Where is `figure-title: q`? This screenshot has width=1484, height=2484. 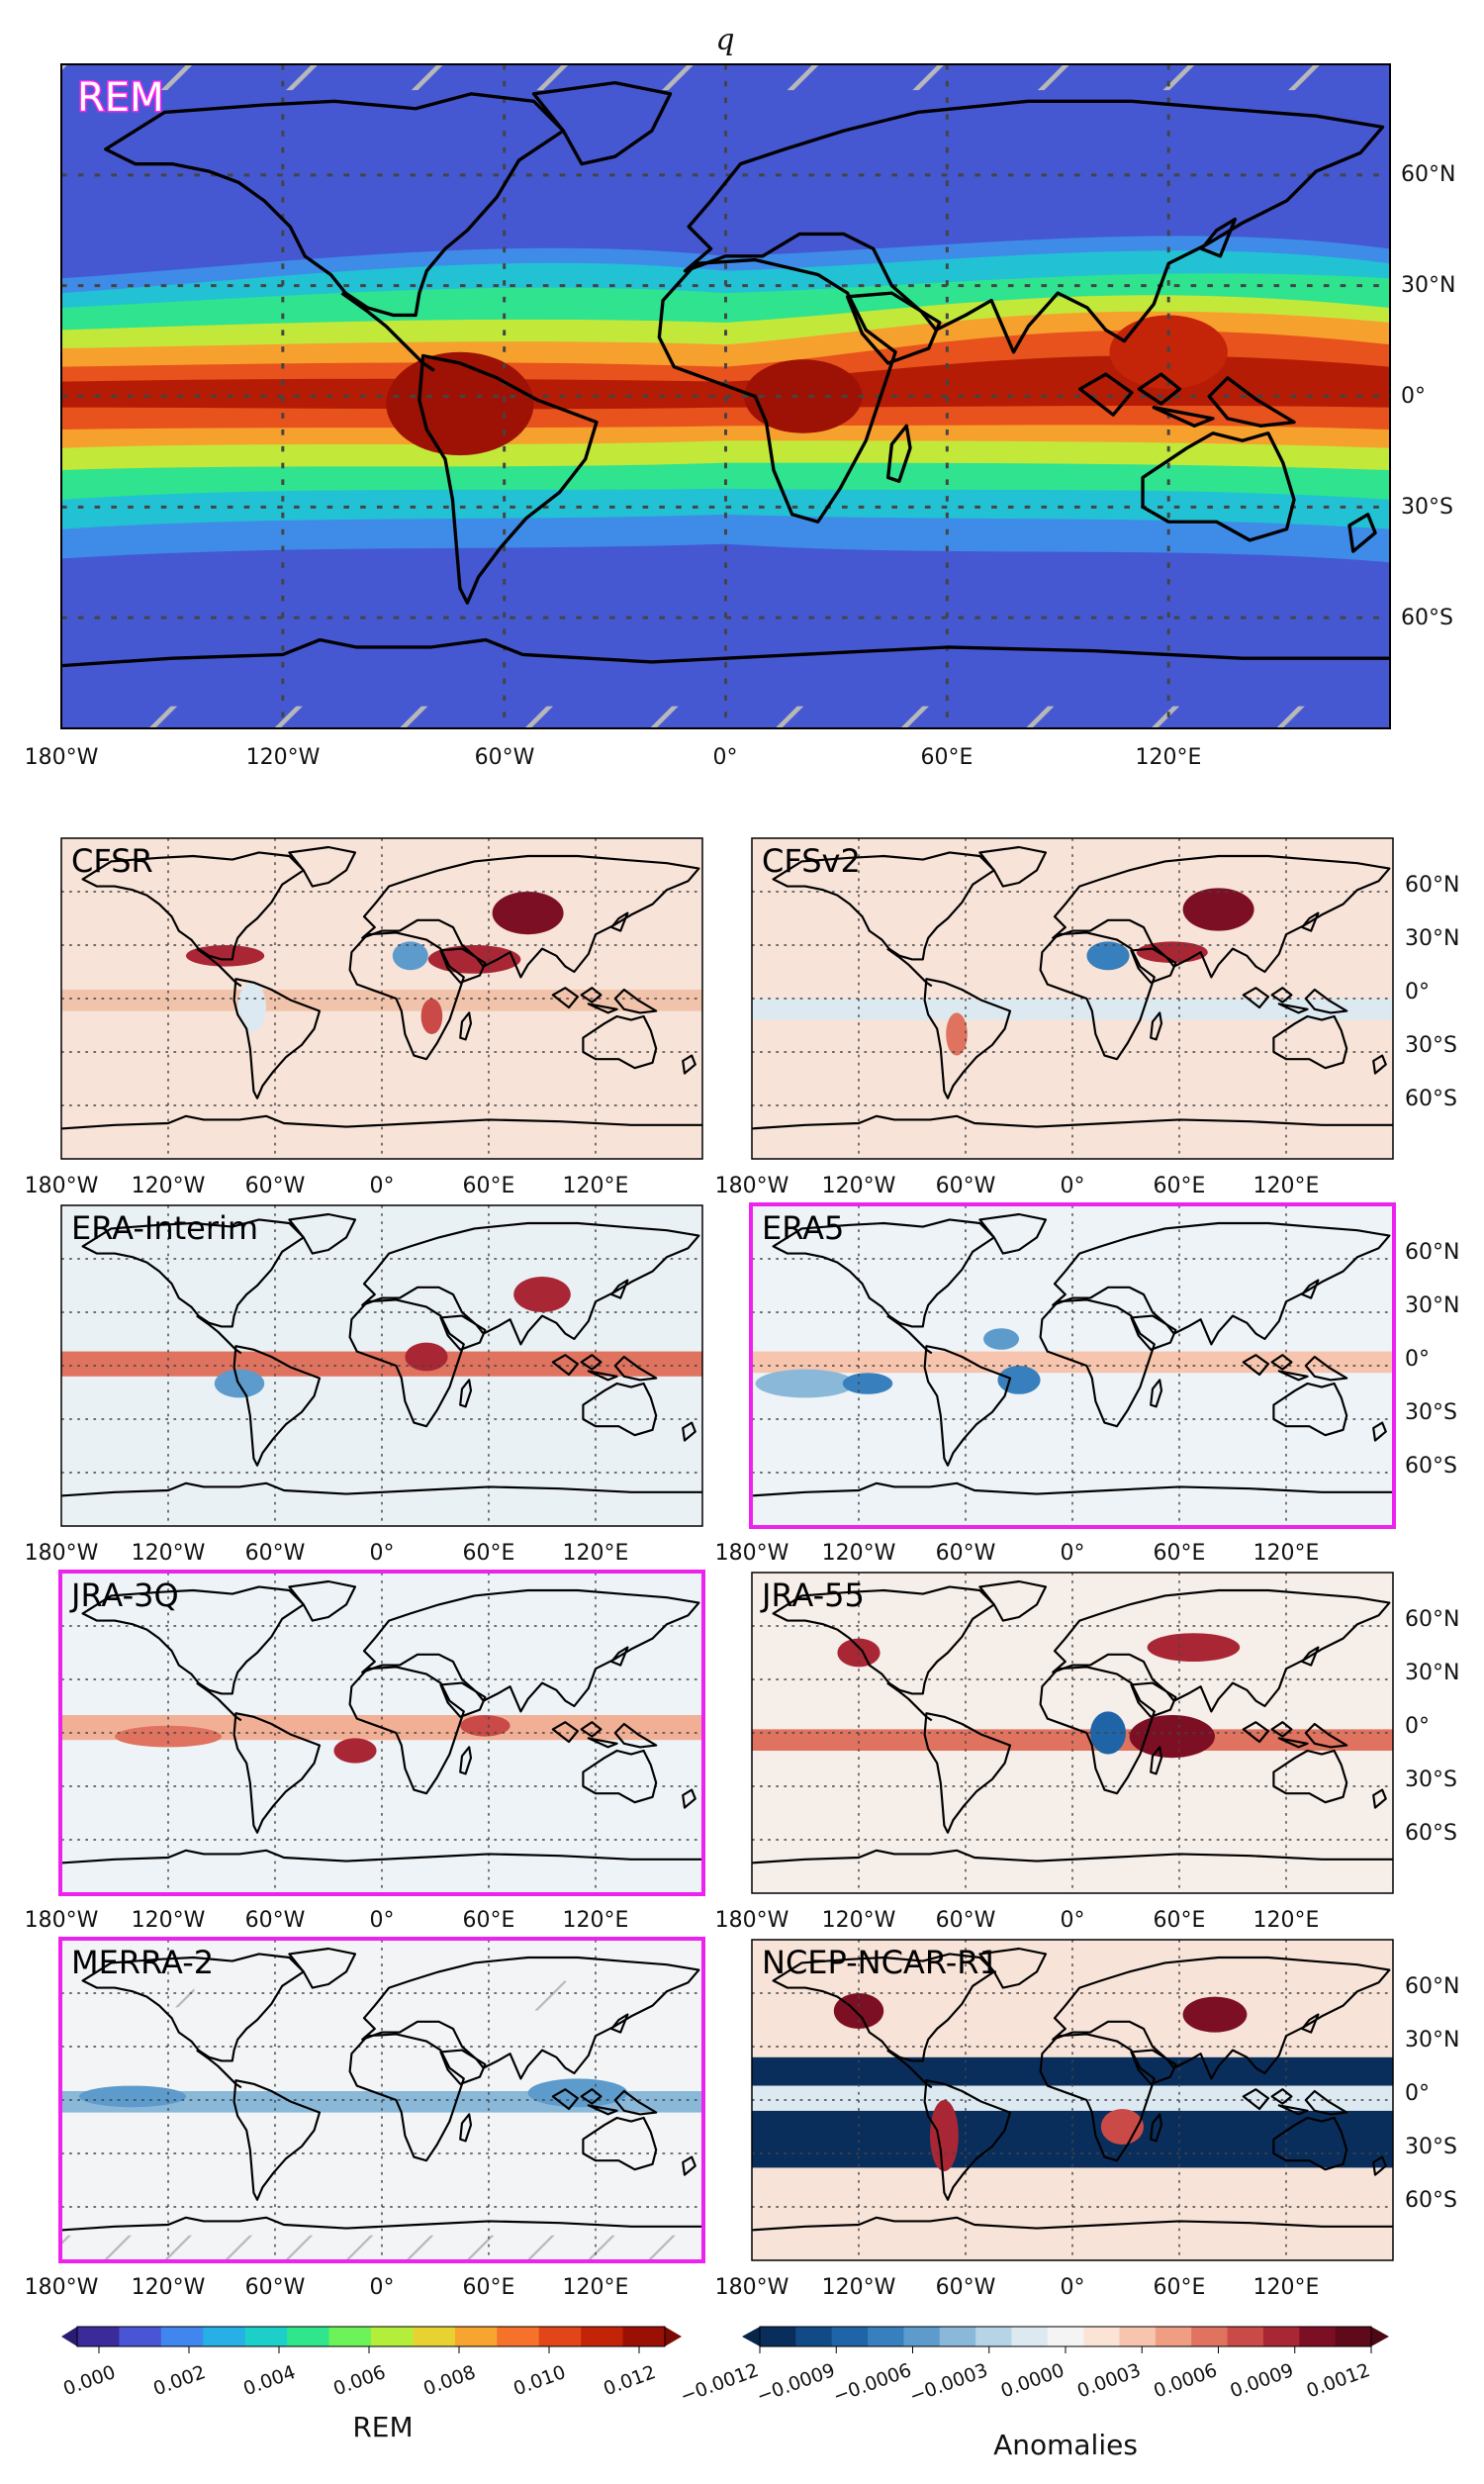
figure-title: q is located at coordinates (724, 40).